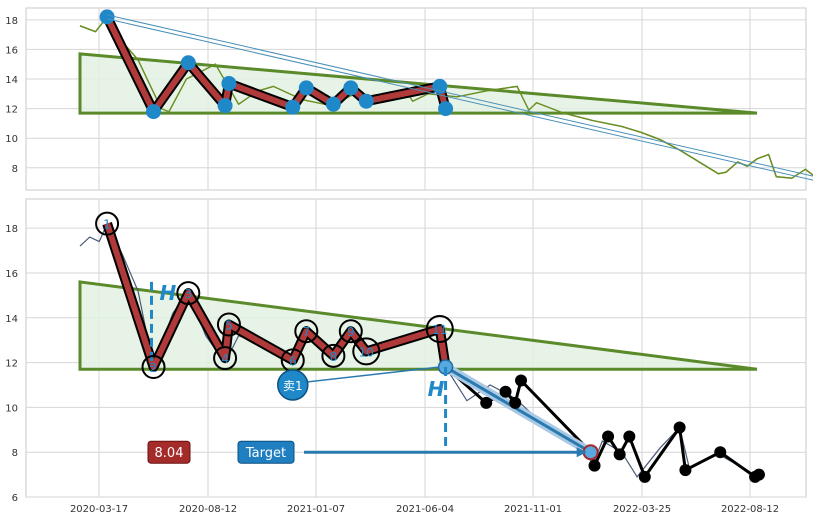 The width and height of the screenshot is (813, 524). Describe the element at coordinates (11, 21) in the screenshot. I see `top-ytick-label: 18` at that location.